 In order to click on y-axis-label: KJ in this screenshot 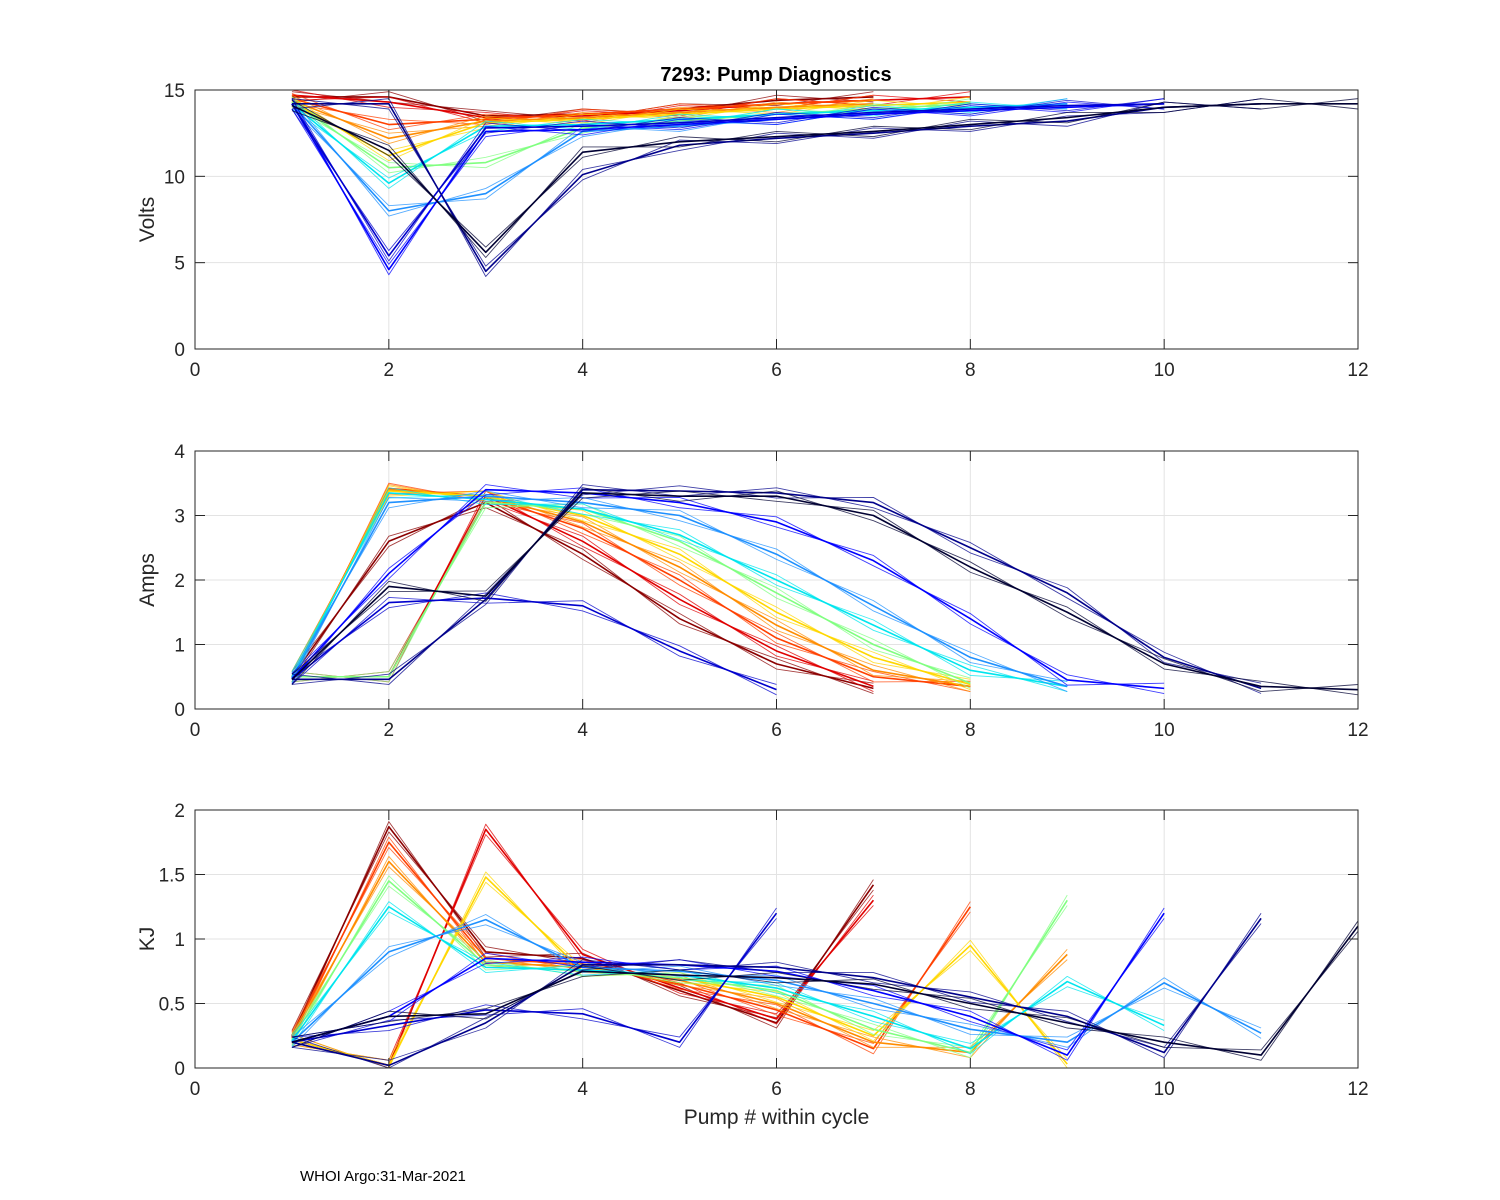, I will do `click(147, 939)`.